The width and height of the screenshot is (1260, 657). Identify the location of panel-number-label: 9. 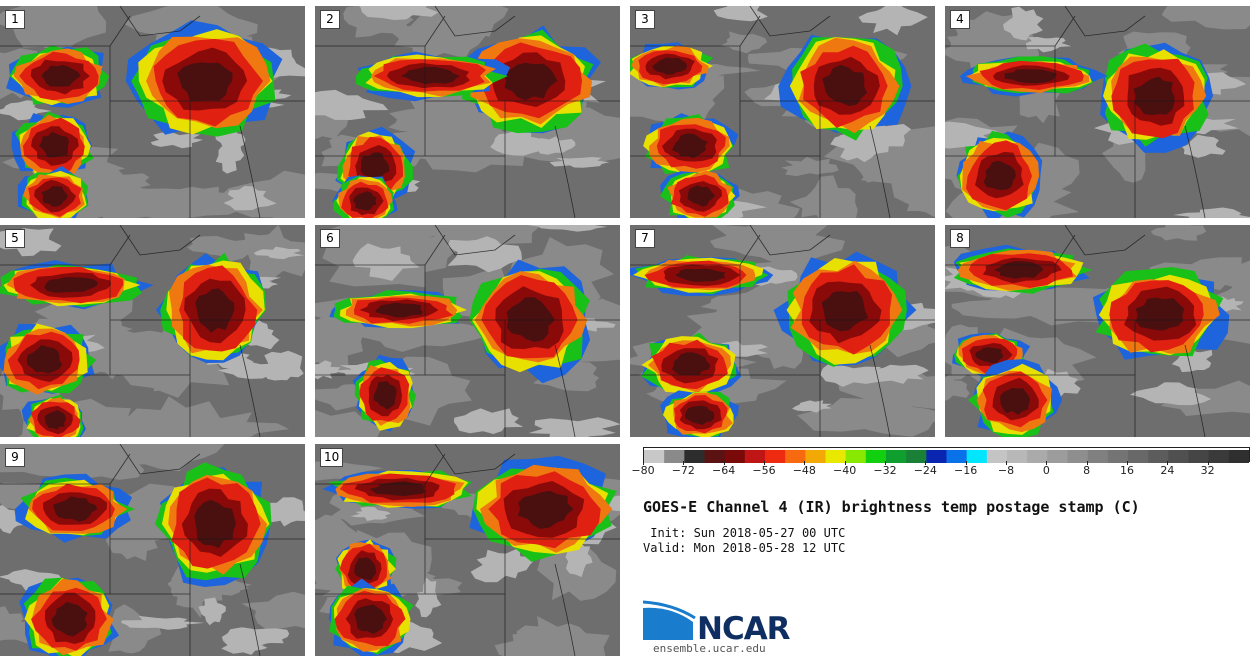
(15, 457).